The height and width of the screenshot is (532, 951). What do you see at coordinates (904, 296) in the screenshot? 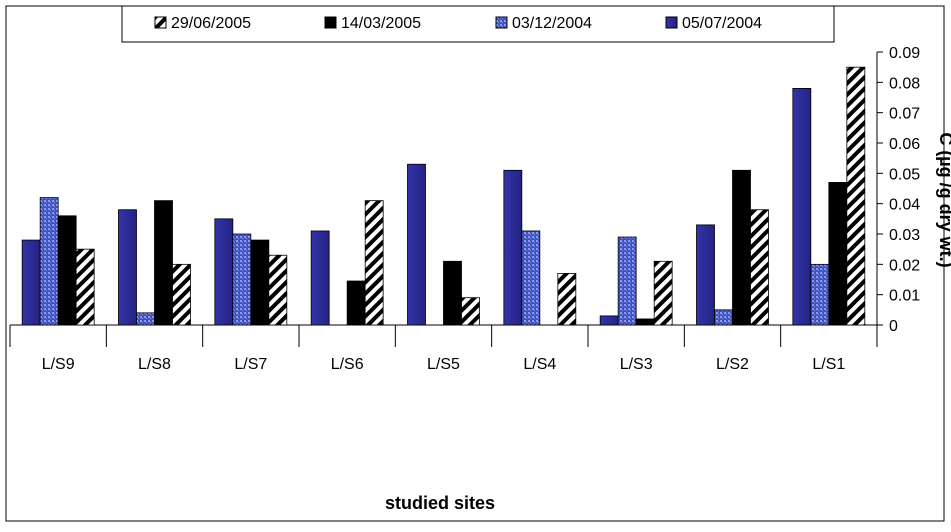
I see `y-tick-label: 0.01` at bounding box center [904, 296].